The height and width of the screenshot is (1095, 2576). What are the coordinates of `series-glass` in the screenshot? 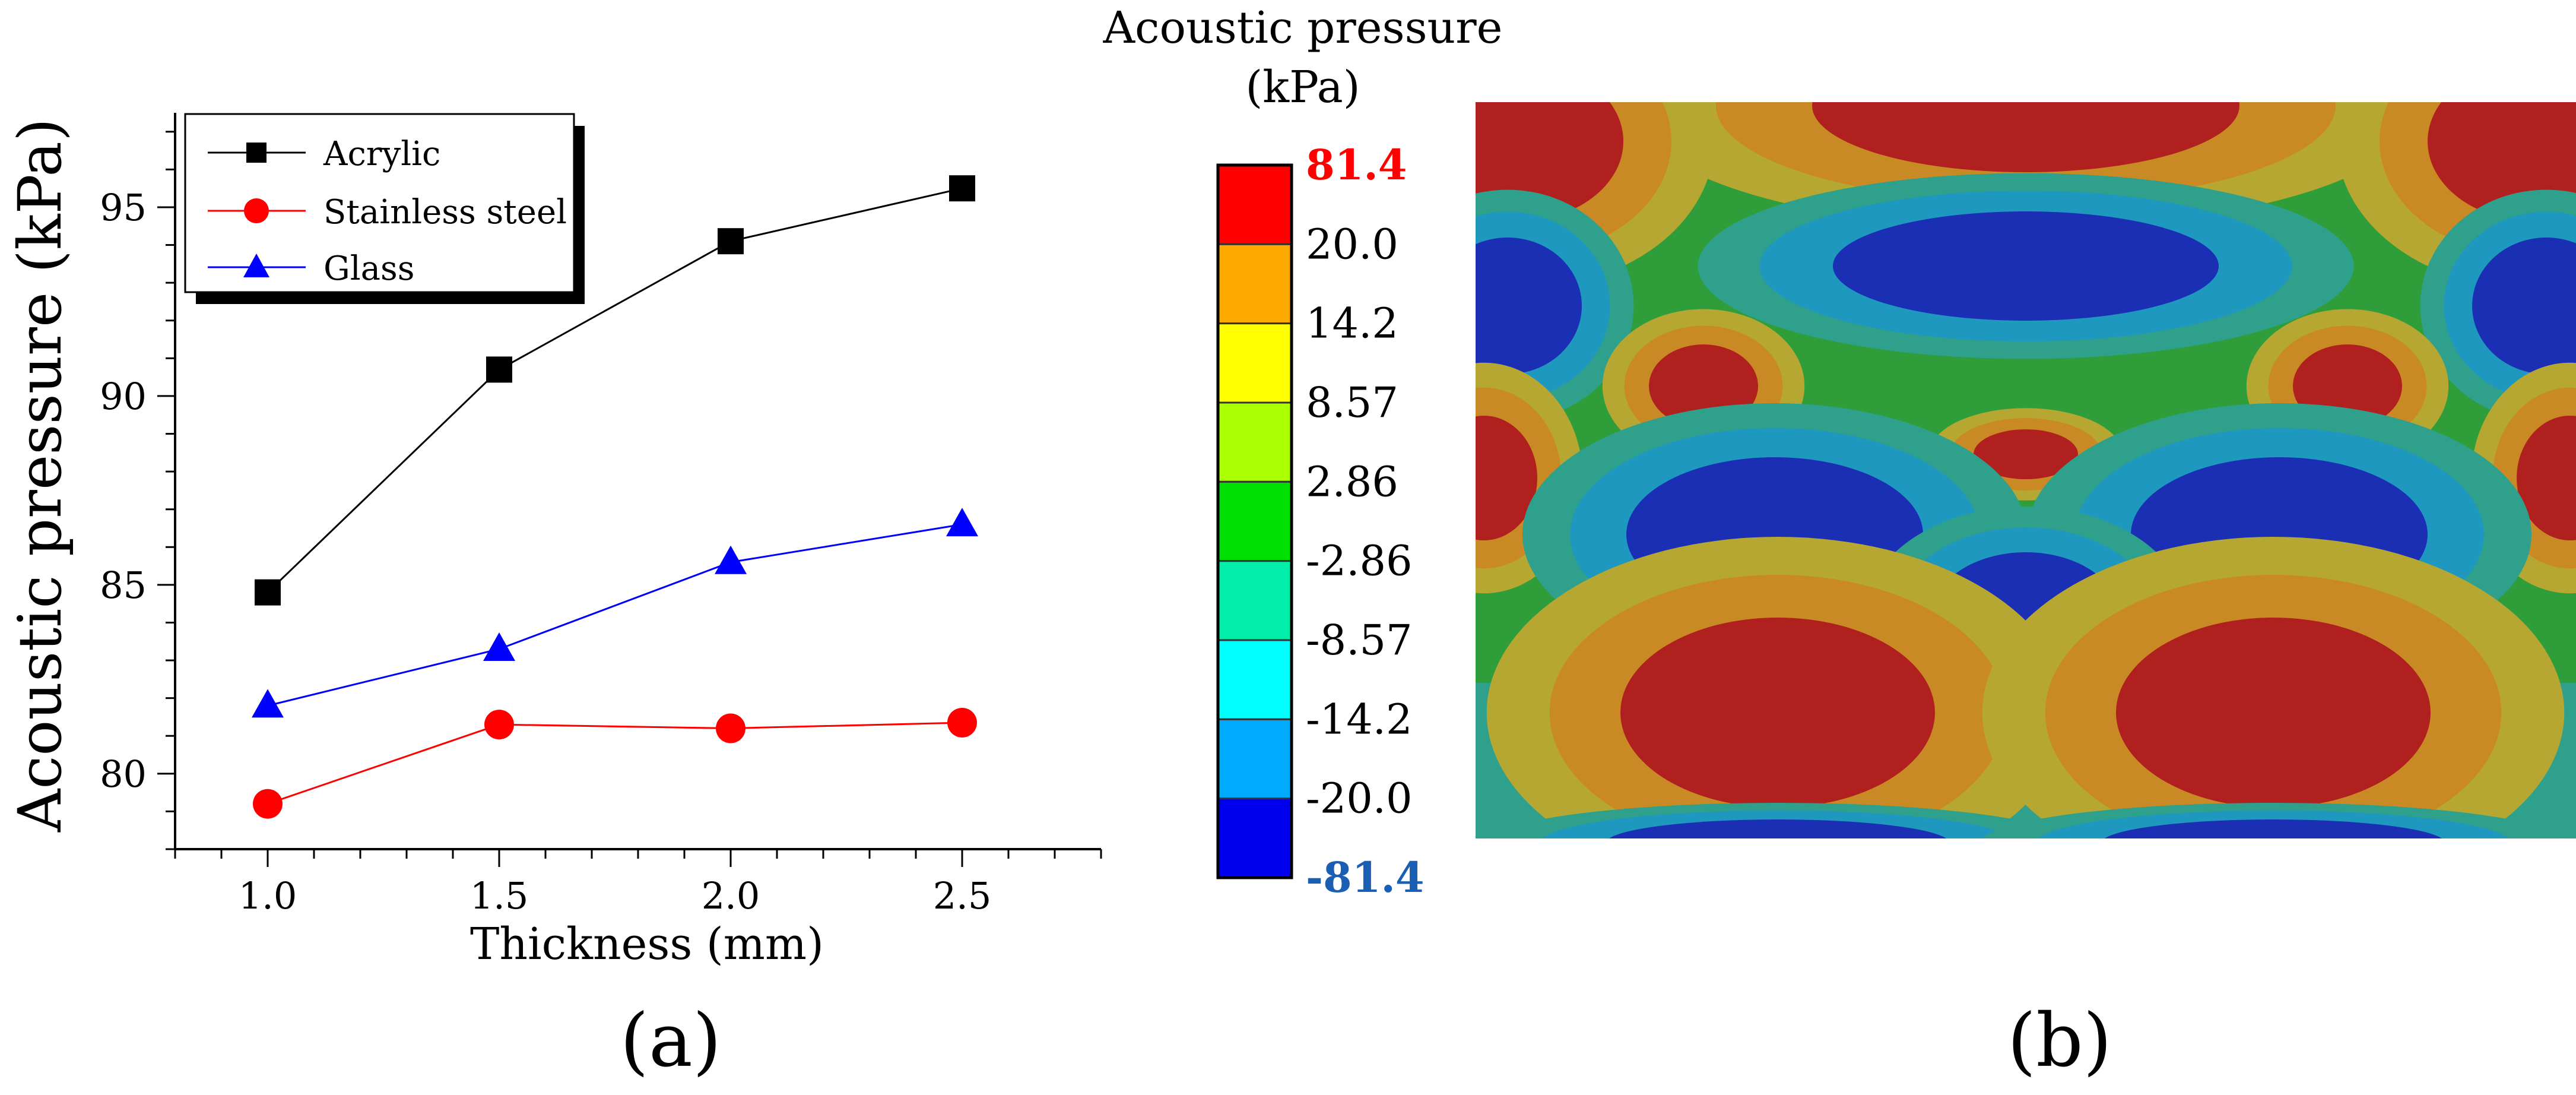 It's located at (615, 613).